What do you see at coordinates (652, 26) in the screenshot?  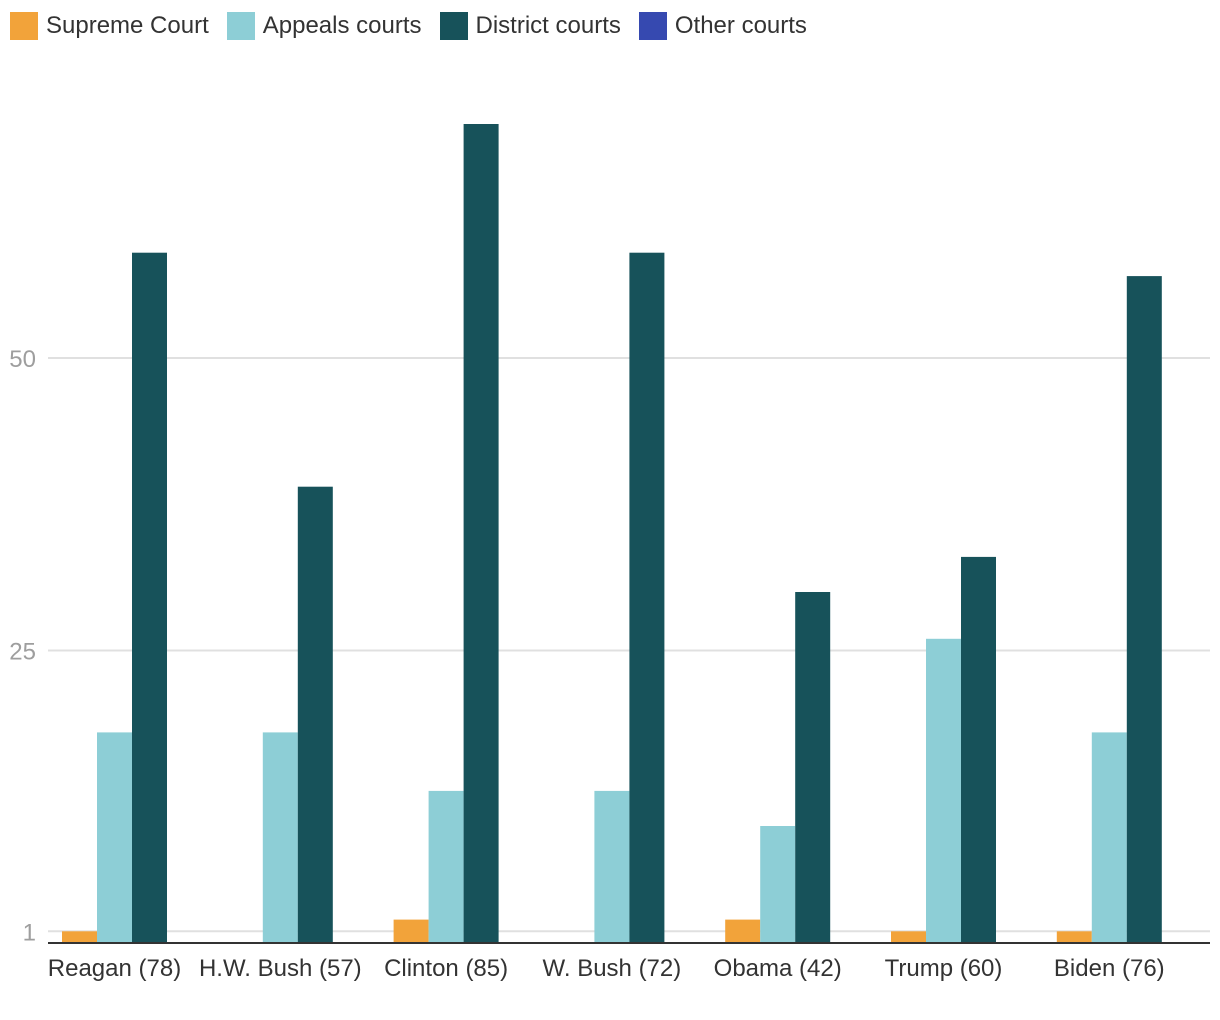 I see `legend-swatch-other-courts` at bounding box center [652, 26].